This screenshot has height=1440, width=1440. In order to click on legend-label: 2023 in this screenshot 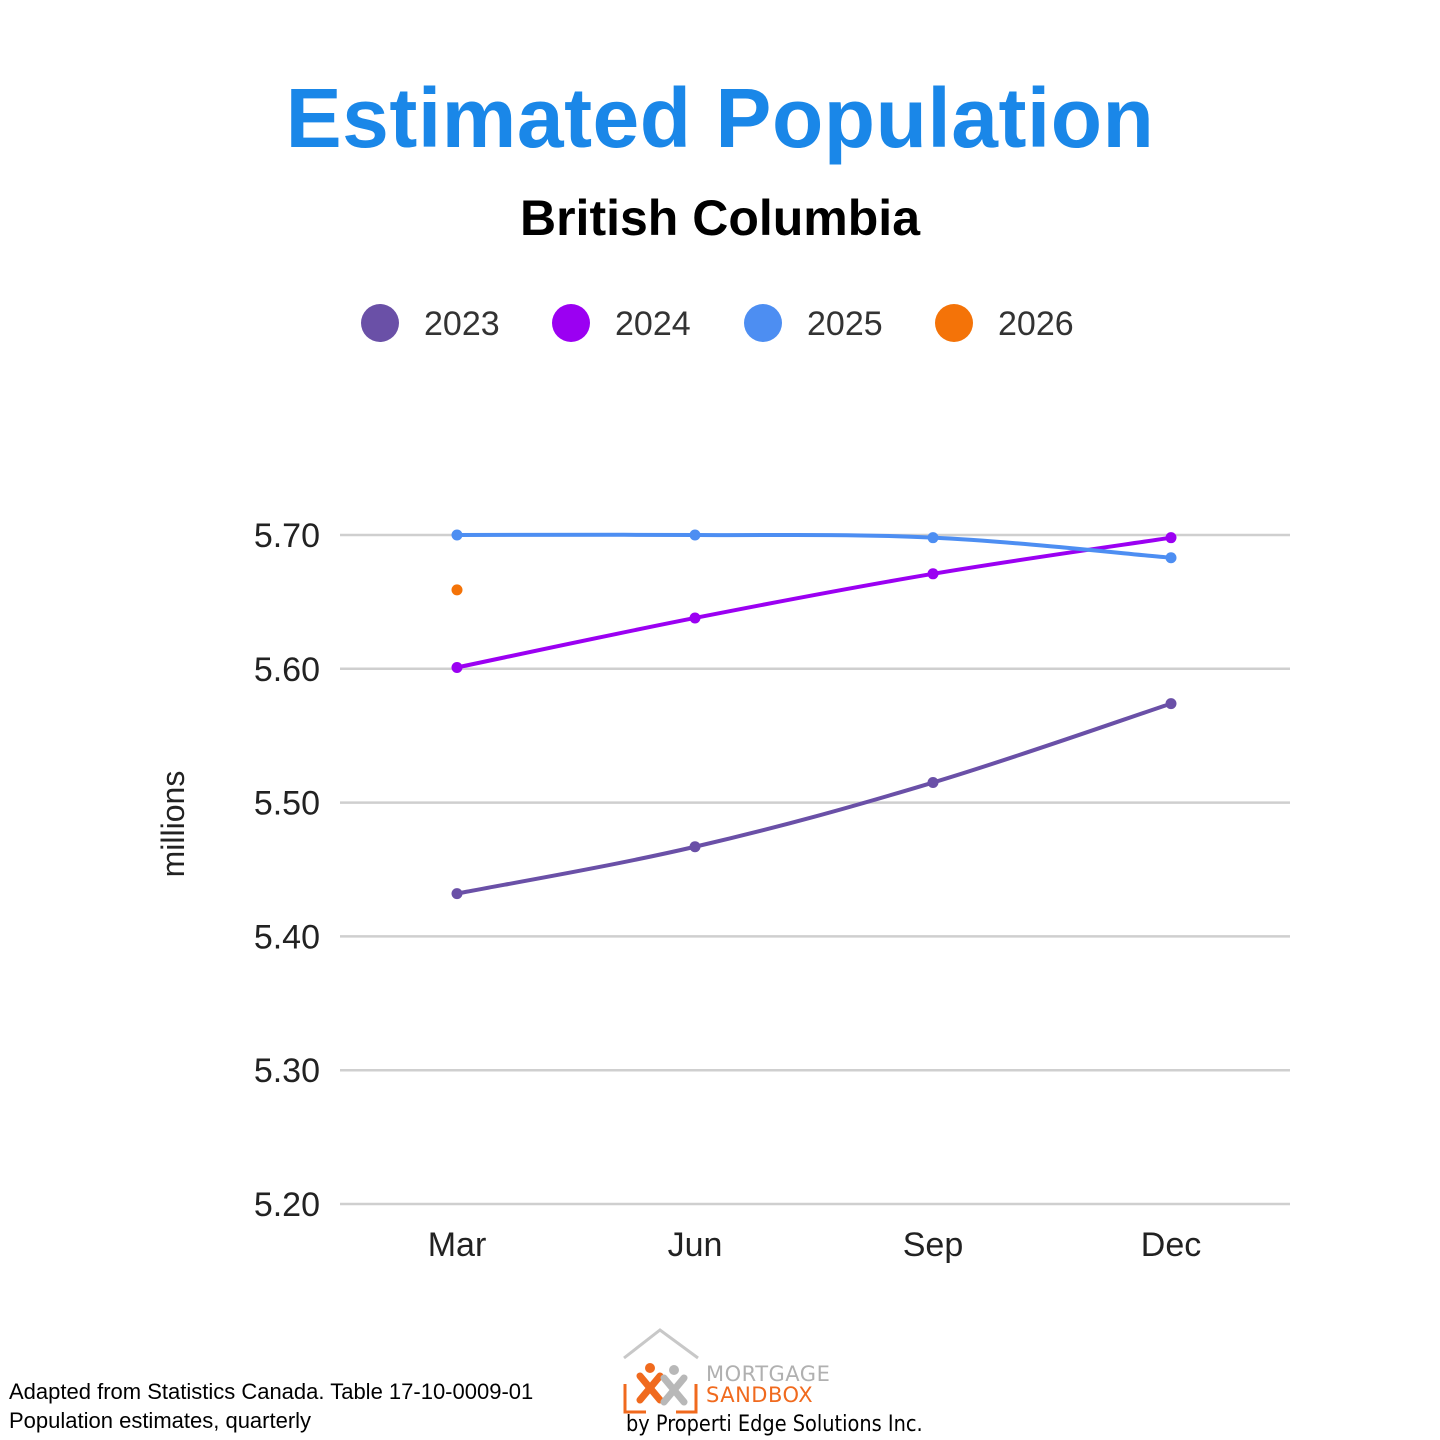, I will do `click(462, 324)`.